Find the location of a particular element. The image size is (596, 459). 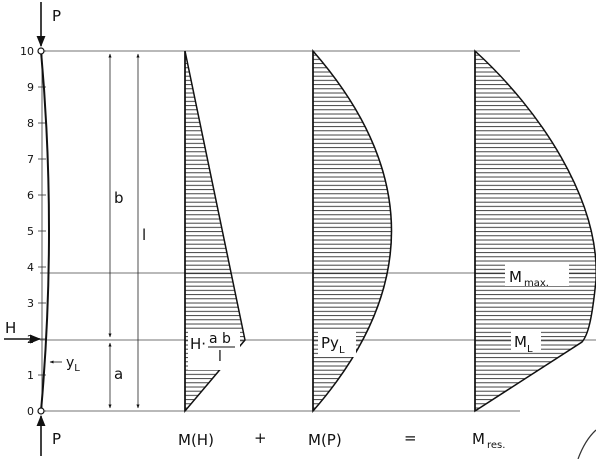

load-horizontal: H is located at coordinates (23, 331).